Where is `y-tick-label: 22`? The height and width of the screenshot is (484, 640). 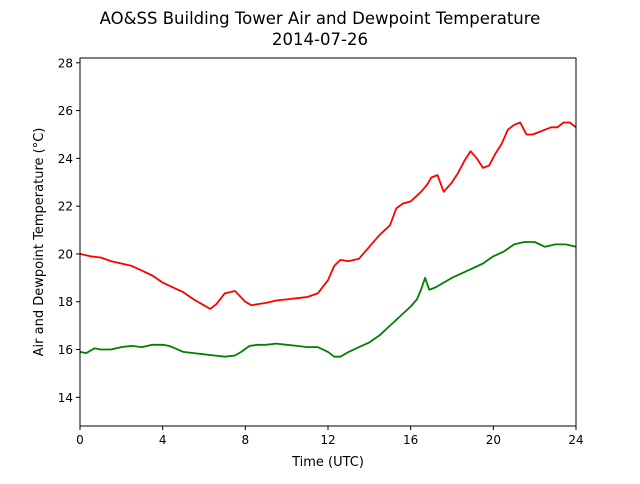
y-tick-label: 22 is located at coordinates (65, 207).